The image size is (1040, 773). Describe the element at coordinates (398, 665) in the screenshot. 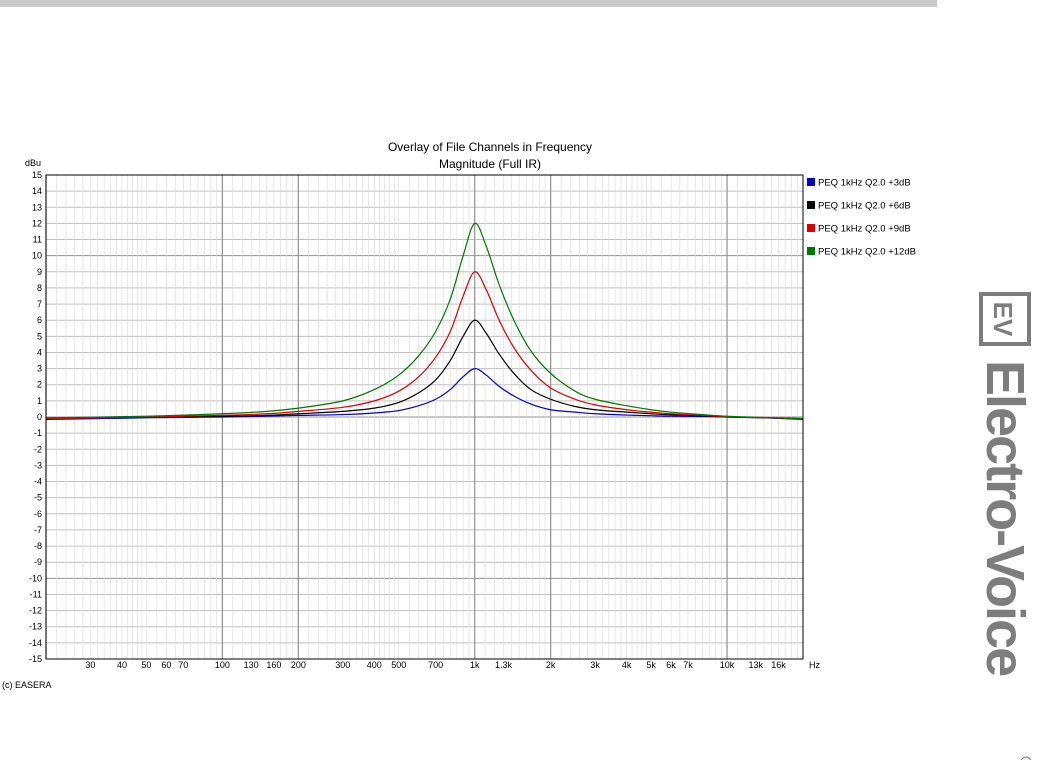

I see `x-tick-label: 500` at that location.